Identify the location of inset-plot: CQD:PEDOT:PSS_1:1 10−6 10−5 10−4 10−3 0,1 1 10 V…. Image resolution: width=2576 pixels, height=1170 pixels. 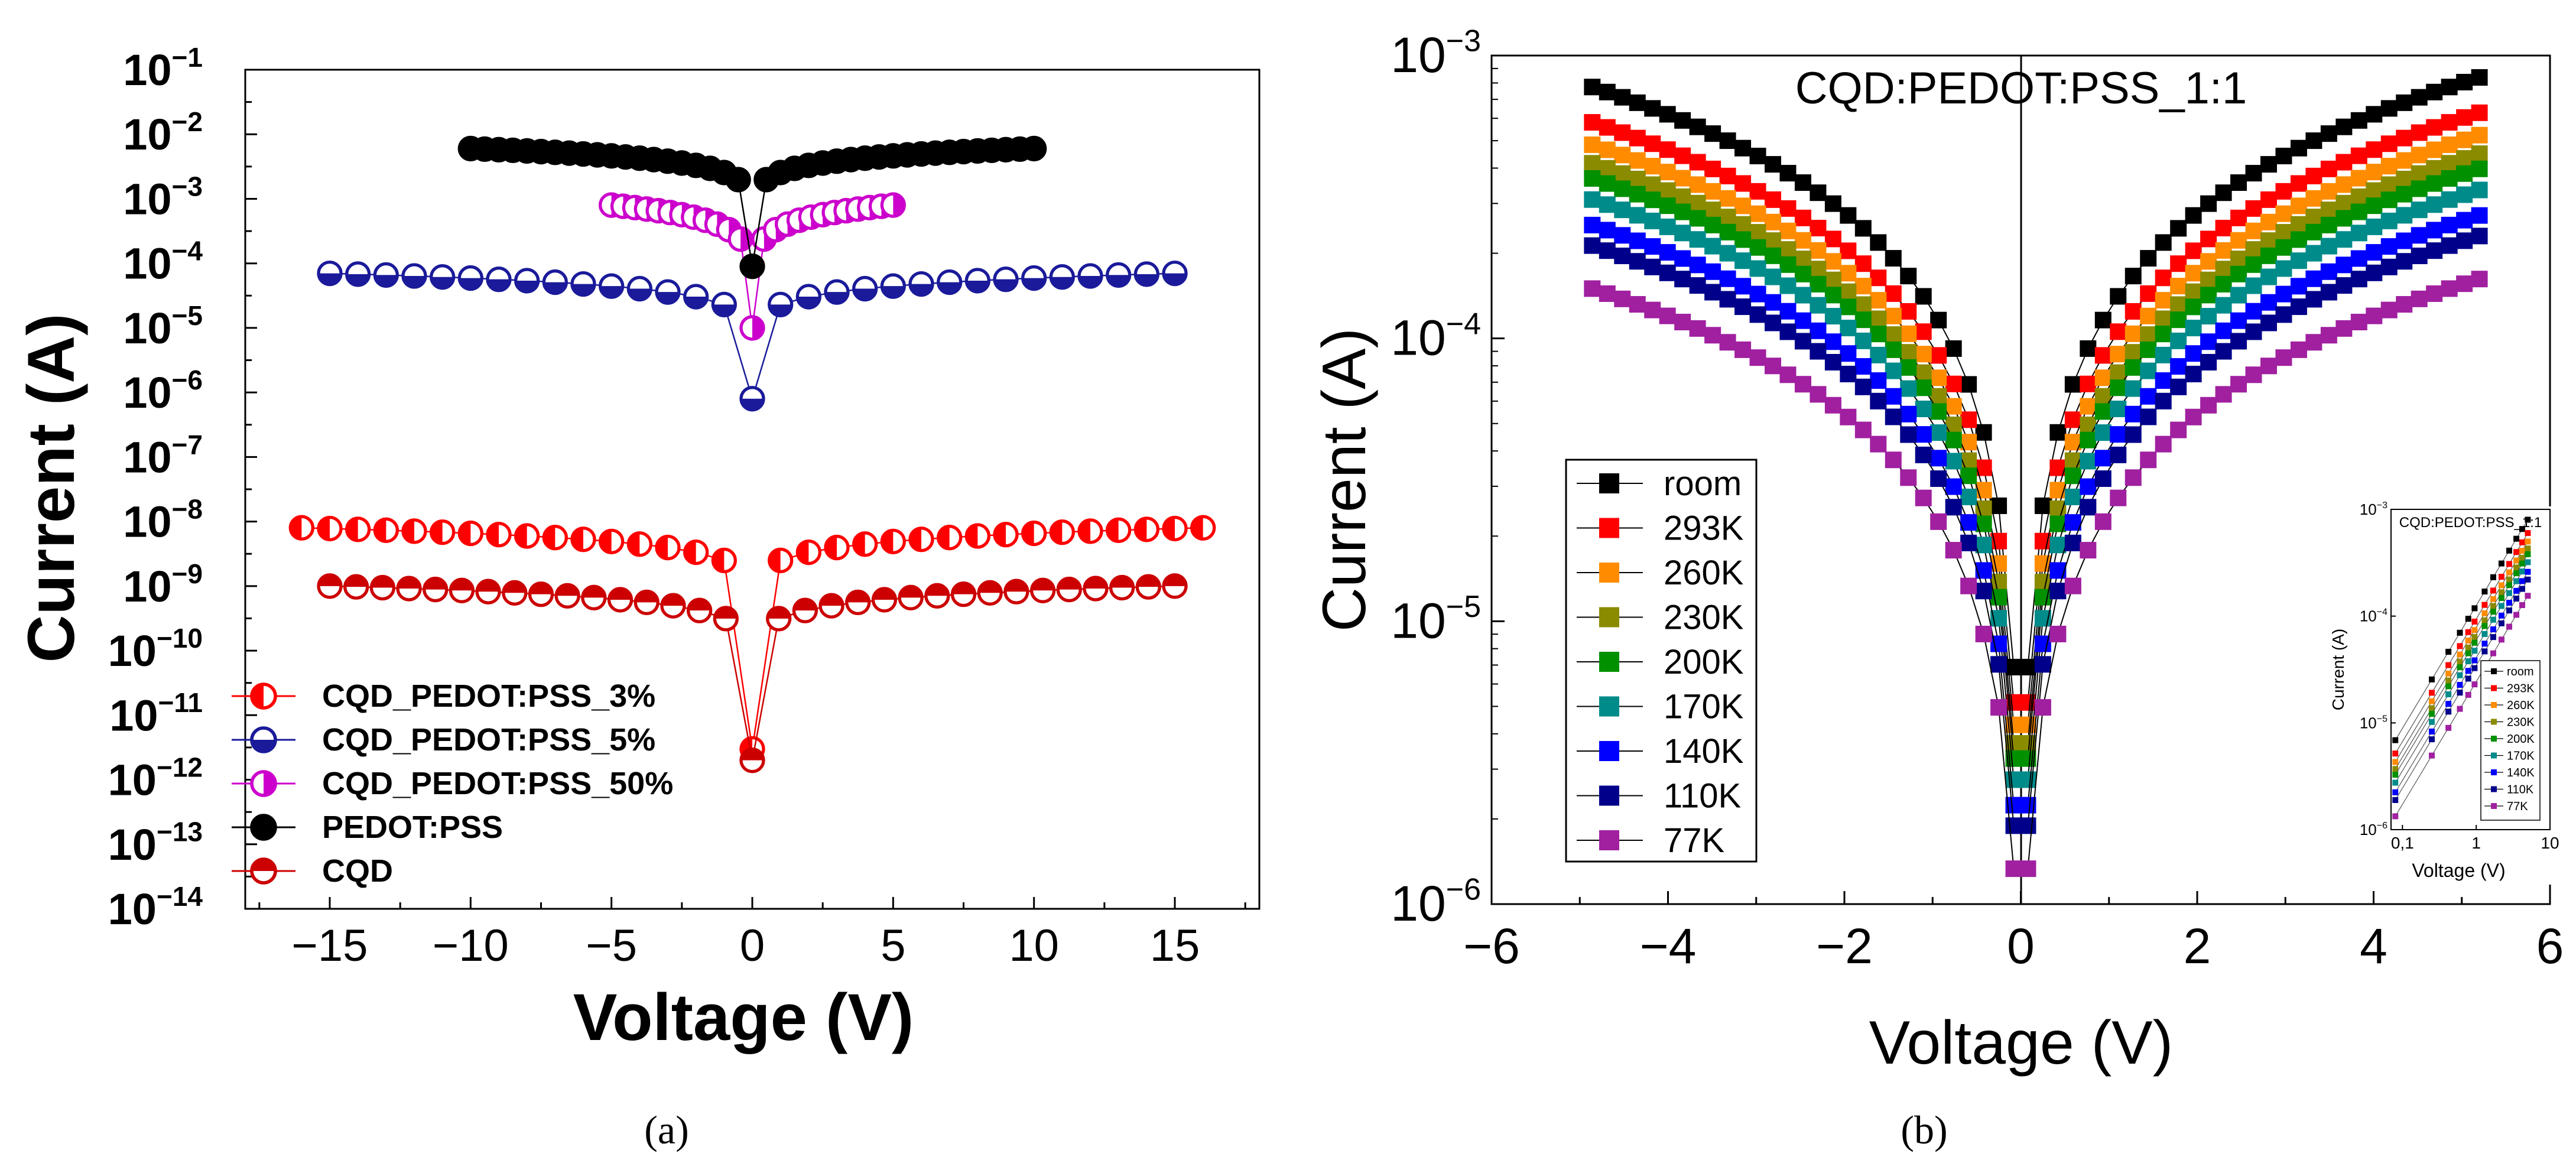
(2423, 692).